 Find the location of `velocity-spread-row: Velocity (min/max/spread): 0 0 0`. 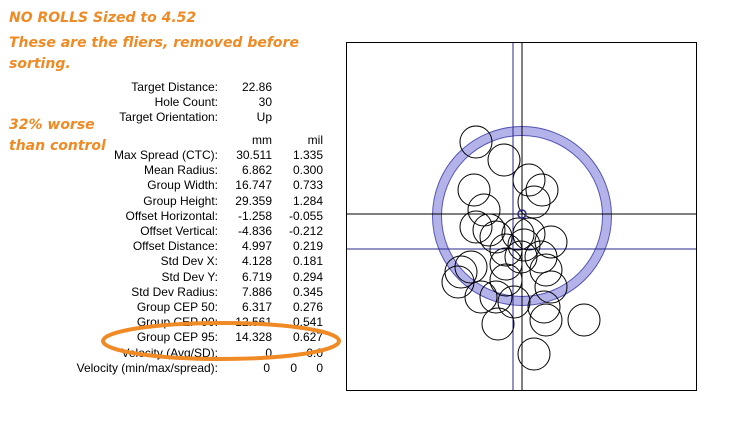

velocity-spread-row: Velocity (min/max/spread): 0 0 0 is located at coordinates (165, 368).